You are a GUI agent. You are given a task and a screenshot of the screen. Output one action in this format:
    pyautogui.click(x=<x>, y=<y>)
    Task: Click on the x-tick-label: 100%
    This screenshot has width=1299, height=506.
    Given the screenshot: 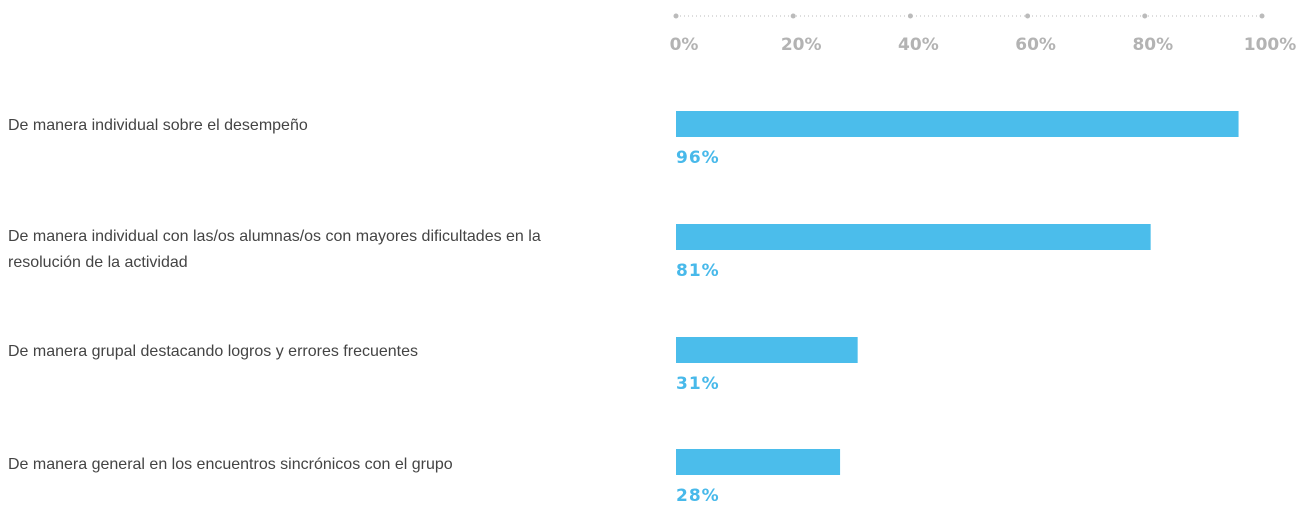 What is the action you would take?
    pyautogui.click(x=1270, y=45)
    